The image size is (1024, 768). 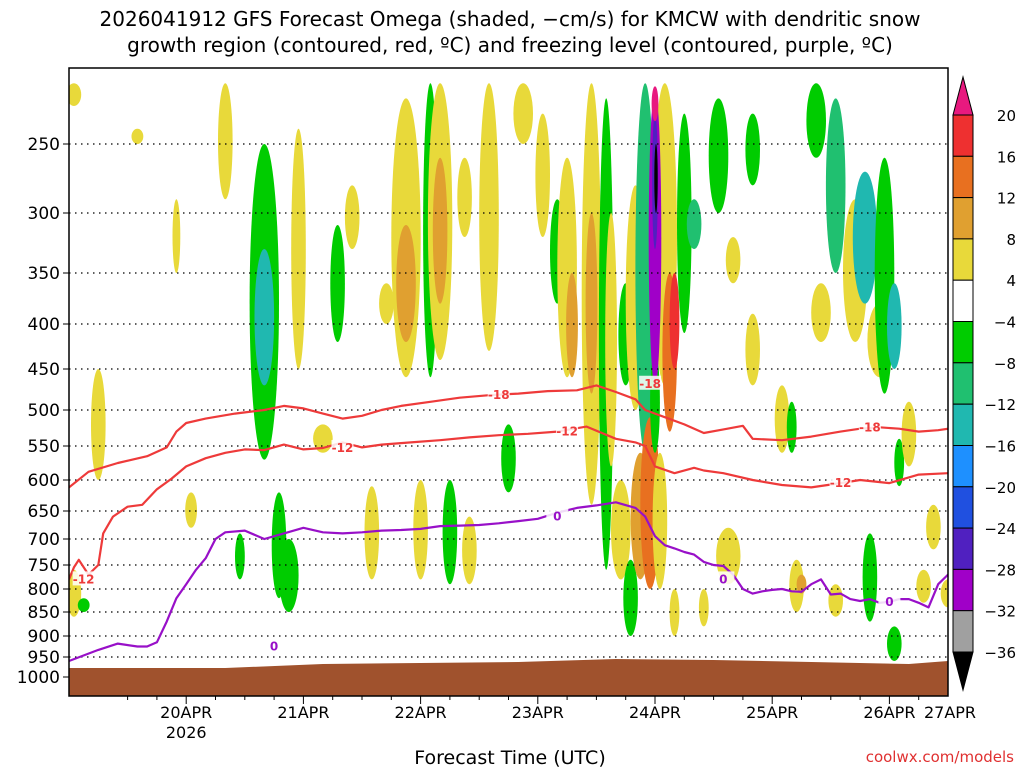 I want to click on y-tick-label: 1000, so click(x=38, y=678).